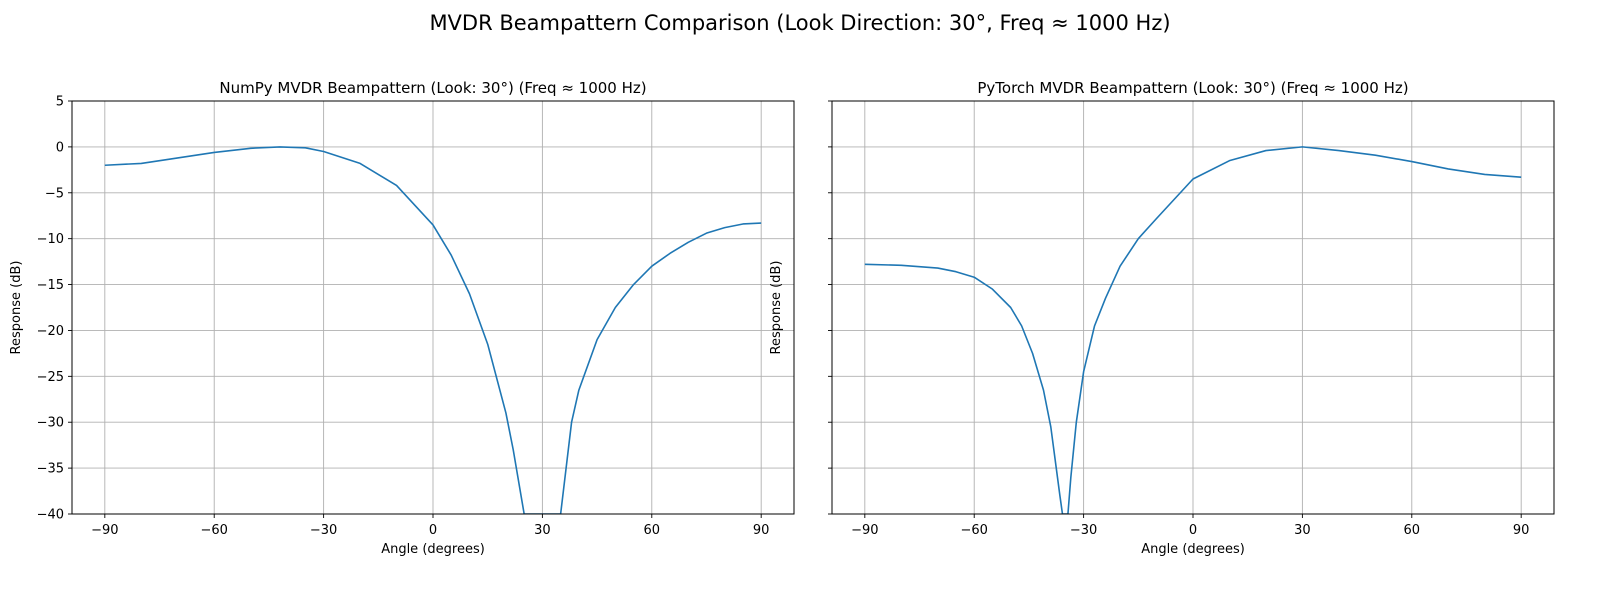  Describe the element at coordinates (50, 285) in the screenshot. I see `y-tick-label: −15` at that location.